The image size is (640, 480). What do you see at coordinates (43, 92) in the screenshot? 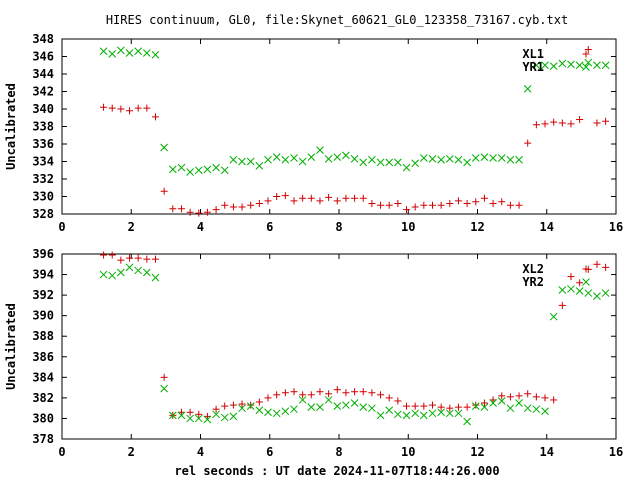
I see `y-tick-label: 342` at bounding box center [43, 92].